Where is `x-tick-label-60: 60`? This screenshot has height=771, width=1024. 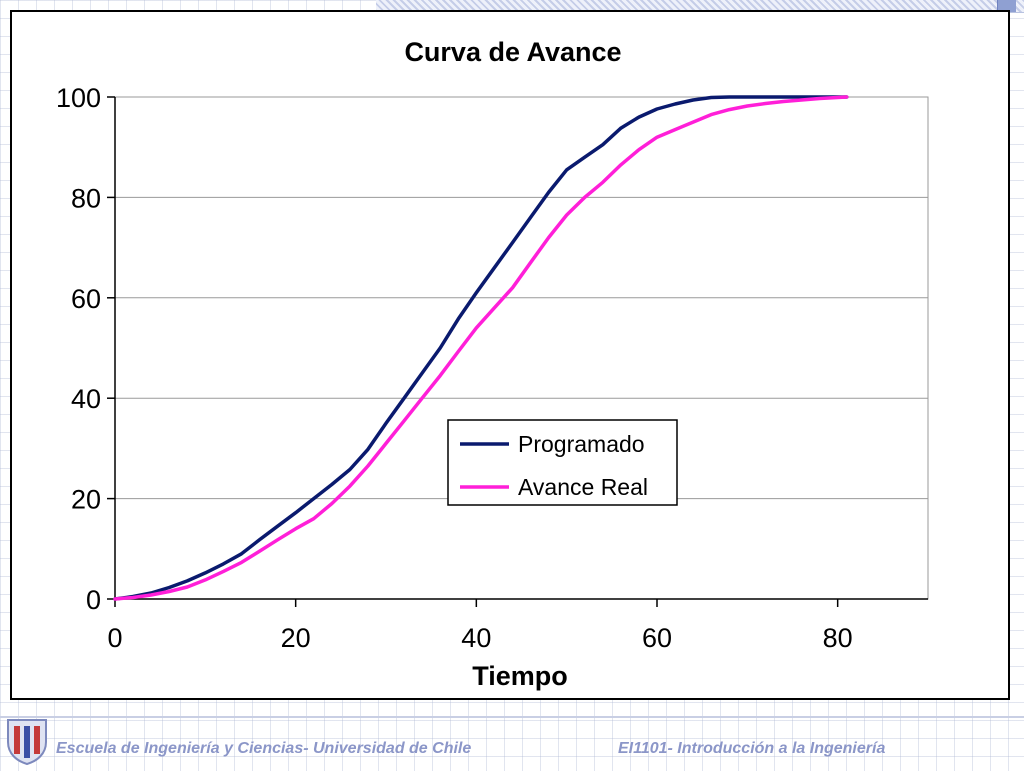 x-tick-label-60: 60 is located at coordinates (657, 638).